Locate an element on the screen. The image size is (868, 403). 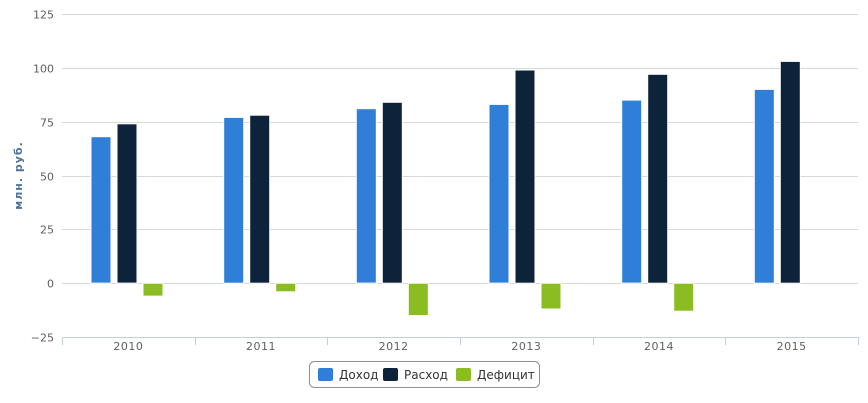
y-tick-label: 0 is located at coordinates (50, 284).